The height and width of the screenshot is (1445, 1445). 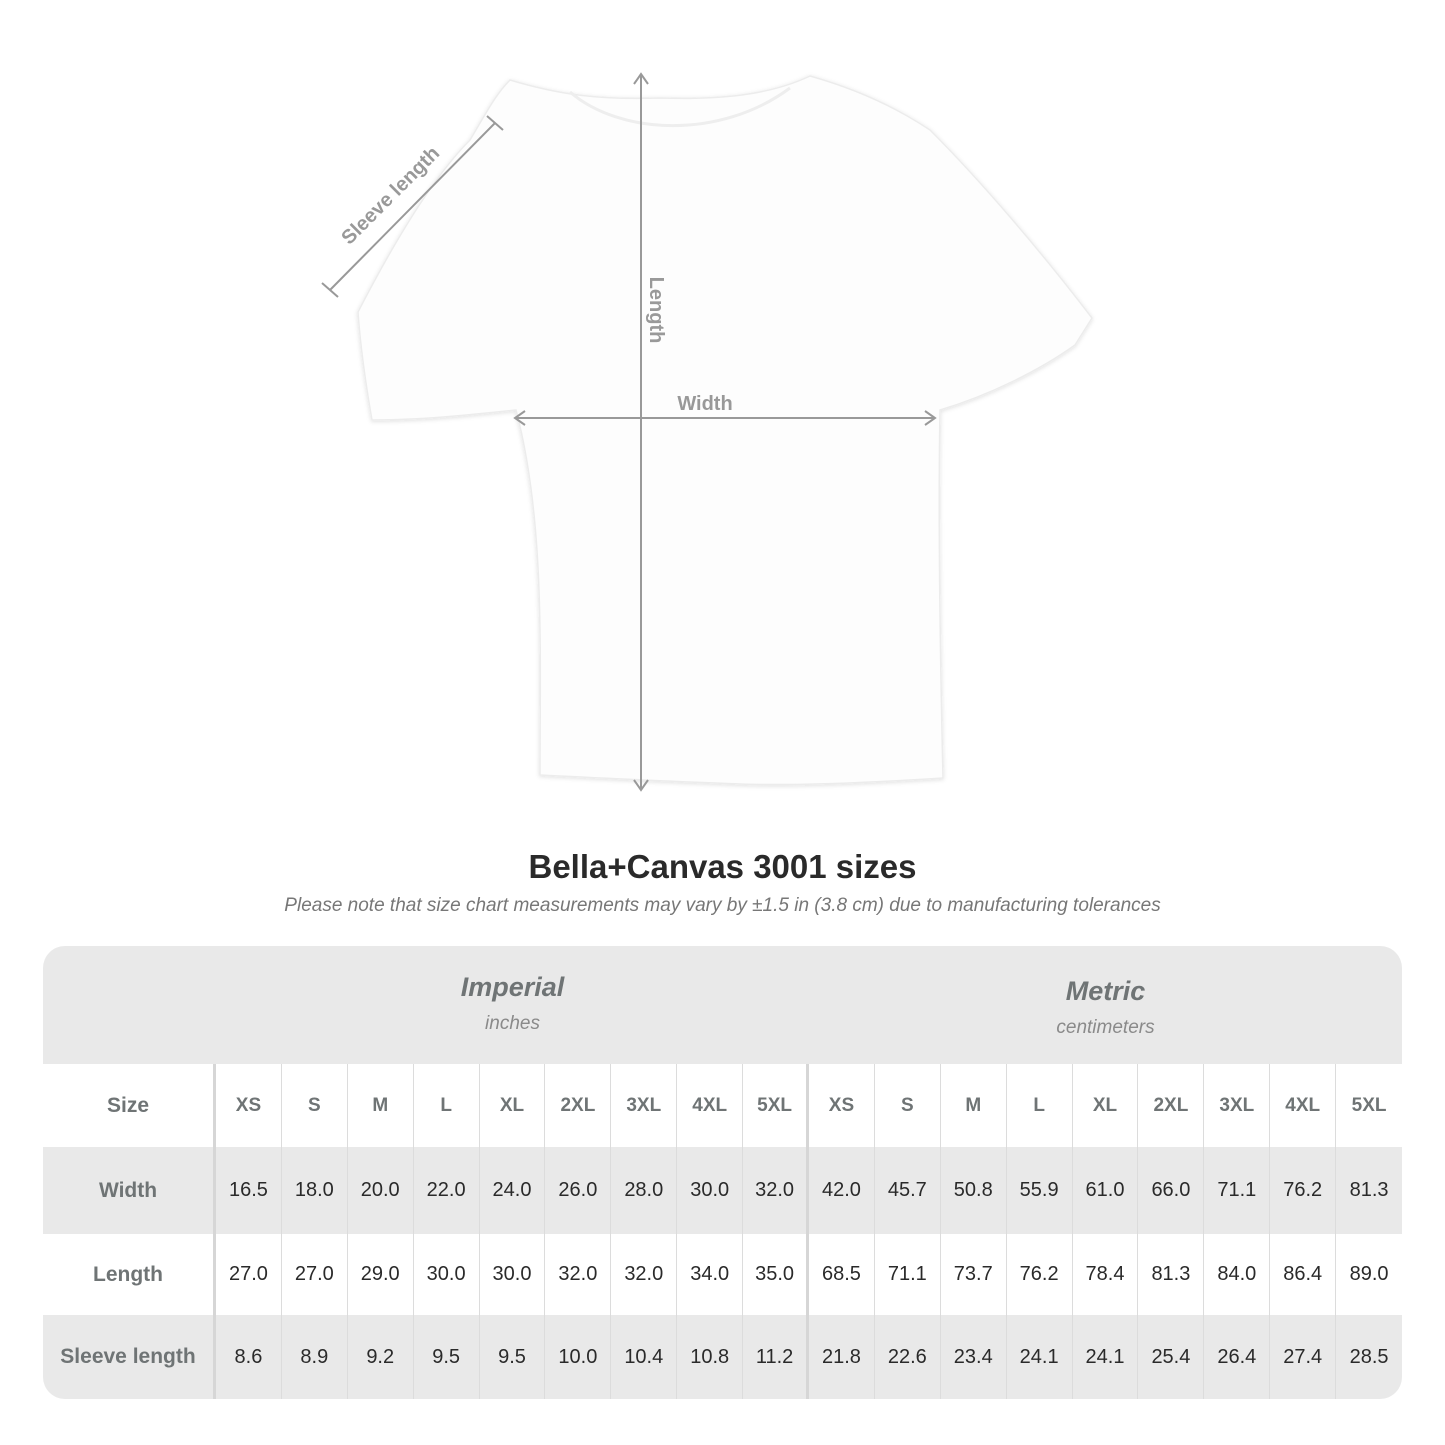 I want to click on metric-value-cell: 27.4, so click(x=1303, y=1357).